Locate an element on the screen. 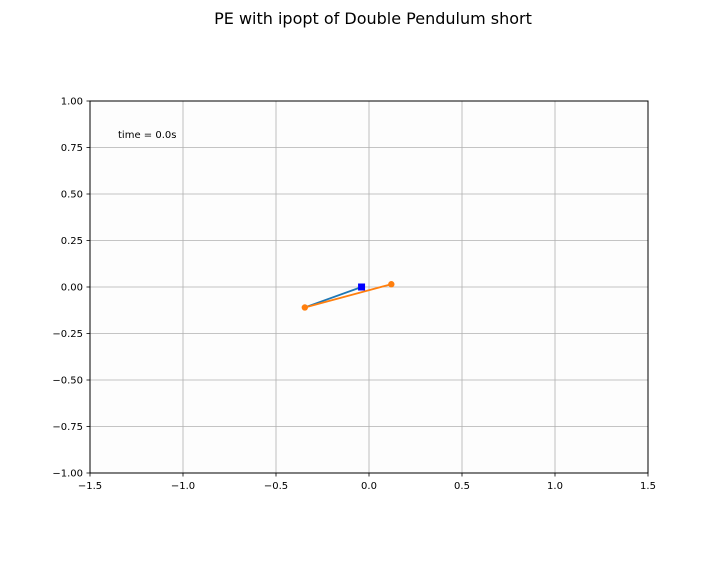  chart-title: PE with ipopt of Double Pendulum short is located at coordinates (373, 18).